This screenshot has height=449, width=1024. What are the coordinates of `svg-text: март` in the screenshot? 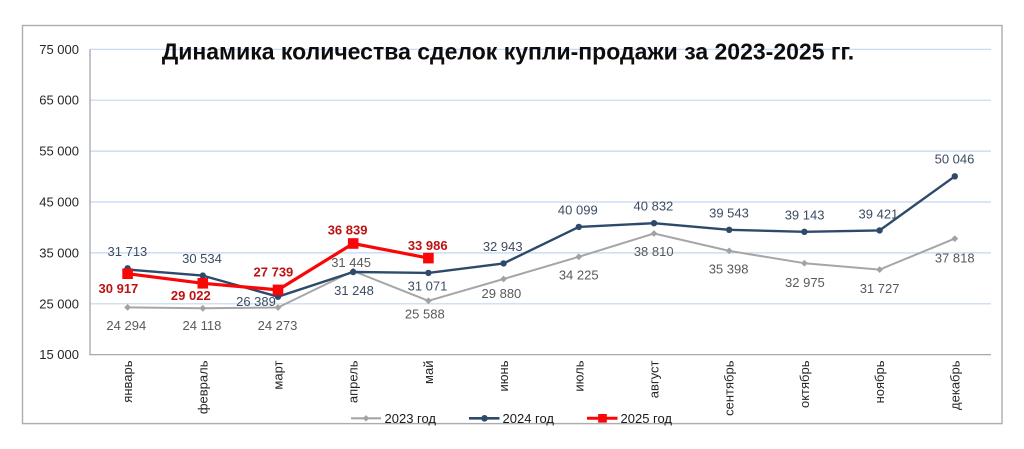 It's located at (278, 374).